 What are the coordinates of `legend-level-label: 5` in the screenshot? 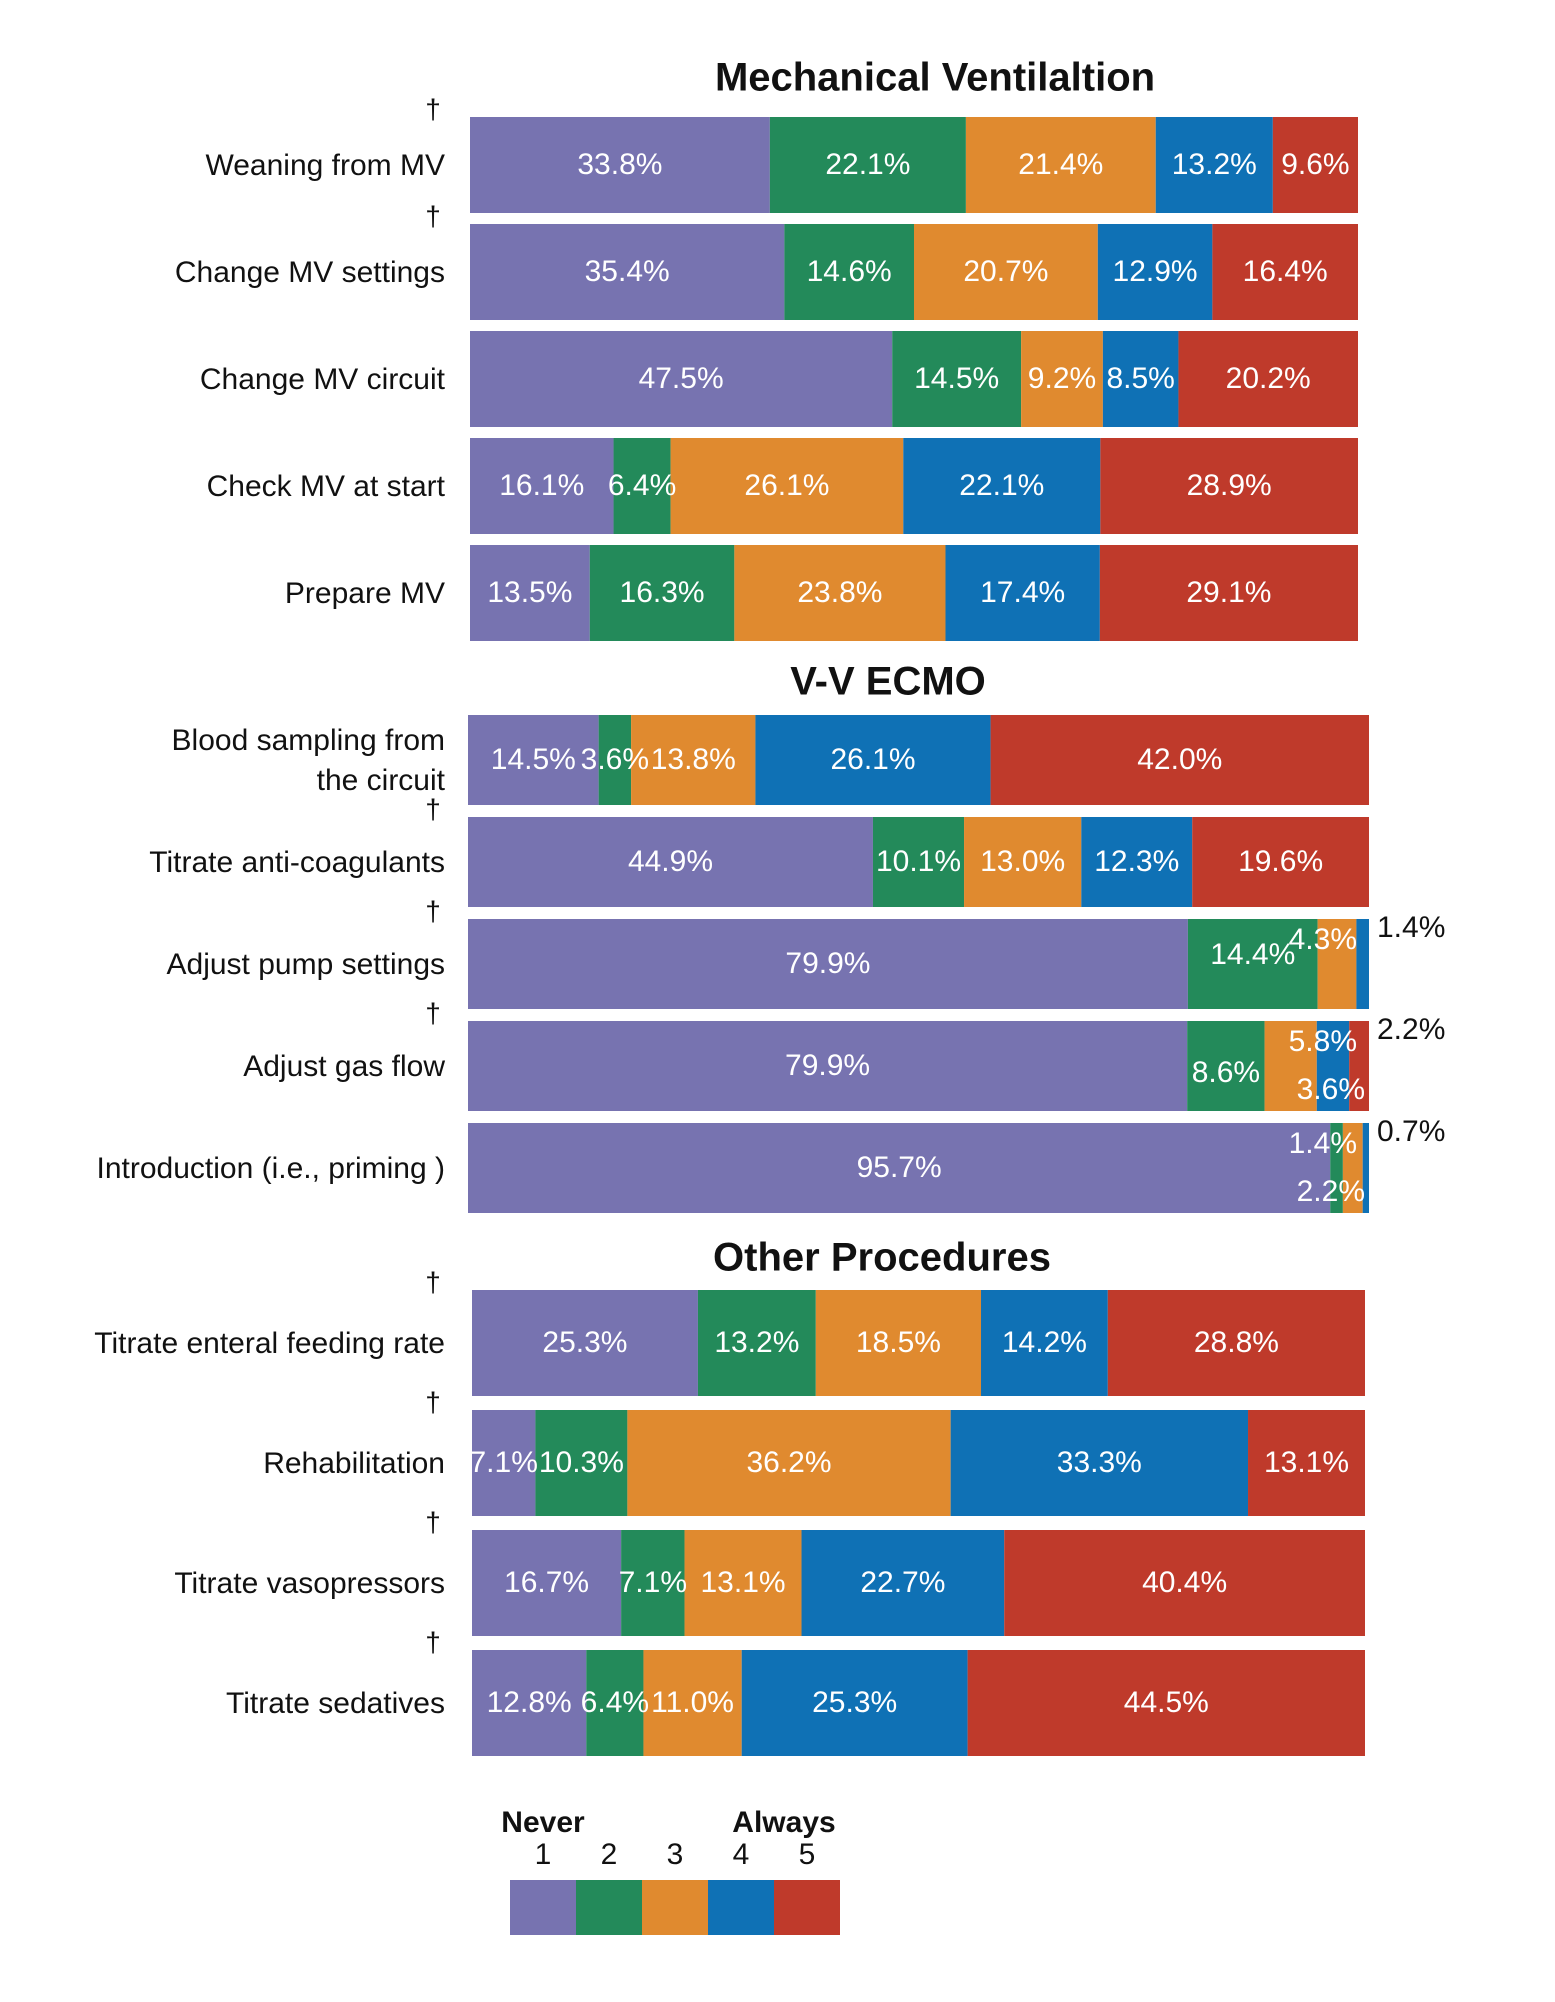 It's located at (807, 1854).